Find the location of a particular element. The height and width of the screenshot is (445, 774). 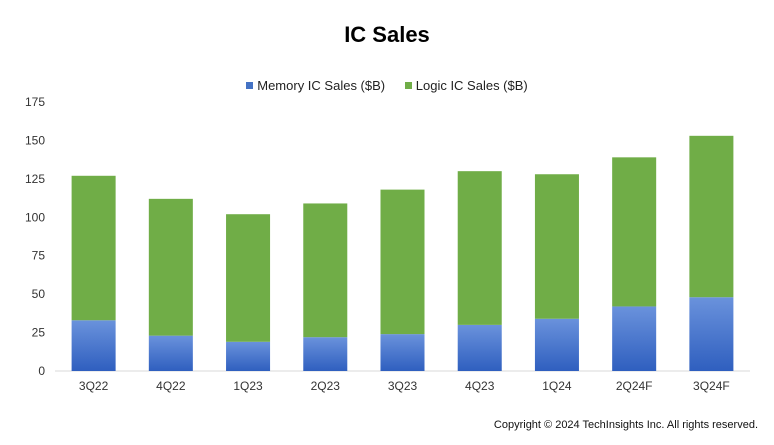

y-tick-label: 125 is located at coordinates (35, 179).